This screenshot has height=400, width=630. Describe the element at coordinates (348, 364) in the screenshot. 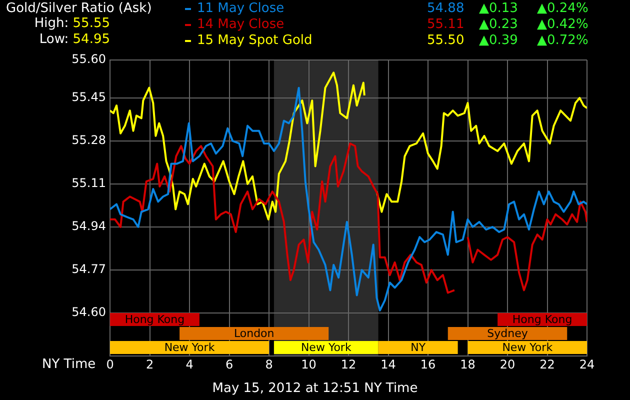

I see `x-tick-label: 12` at that location.